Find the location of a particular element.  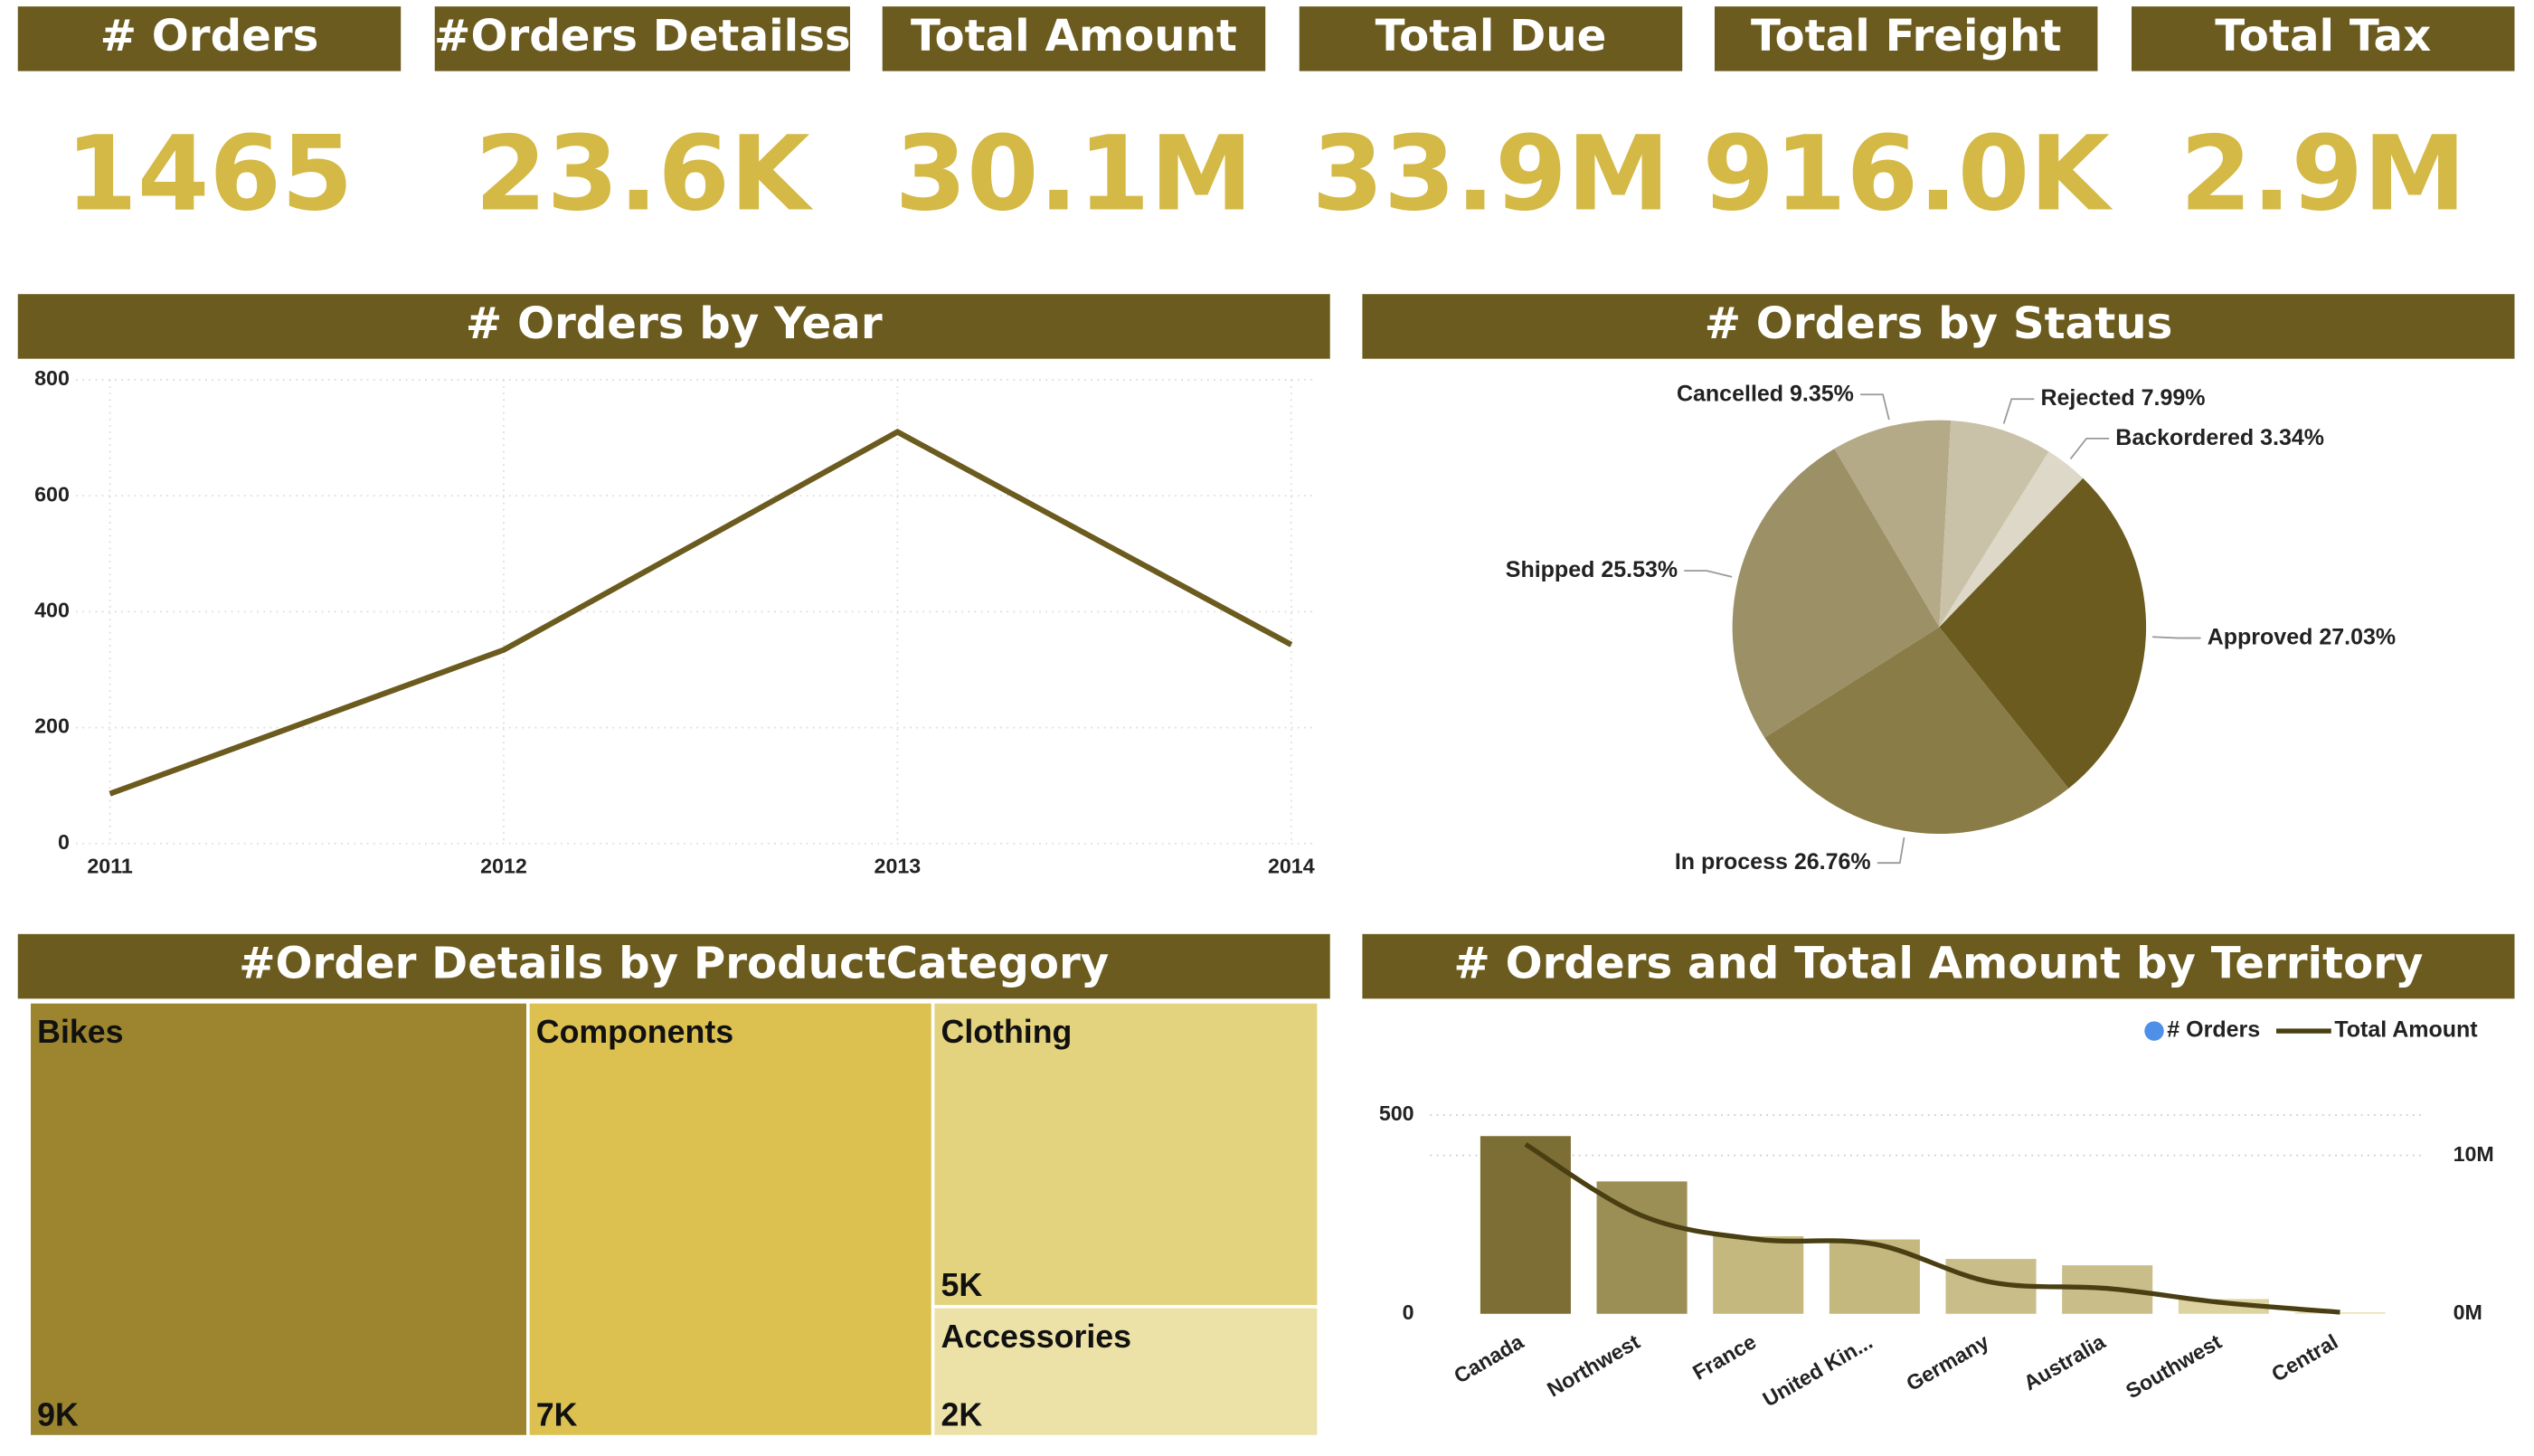

panel-title: # Orders by Year is located at coordinates (674, 324).